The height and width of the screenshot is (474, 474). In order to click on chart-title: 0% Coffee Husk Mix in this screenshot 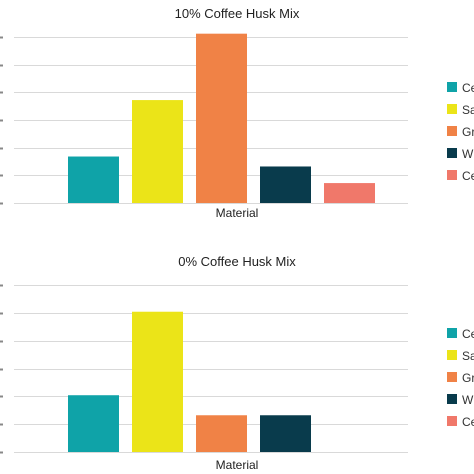, I will do `click(237, 261)`.